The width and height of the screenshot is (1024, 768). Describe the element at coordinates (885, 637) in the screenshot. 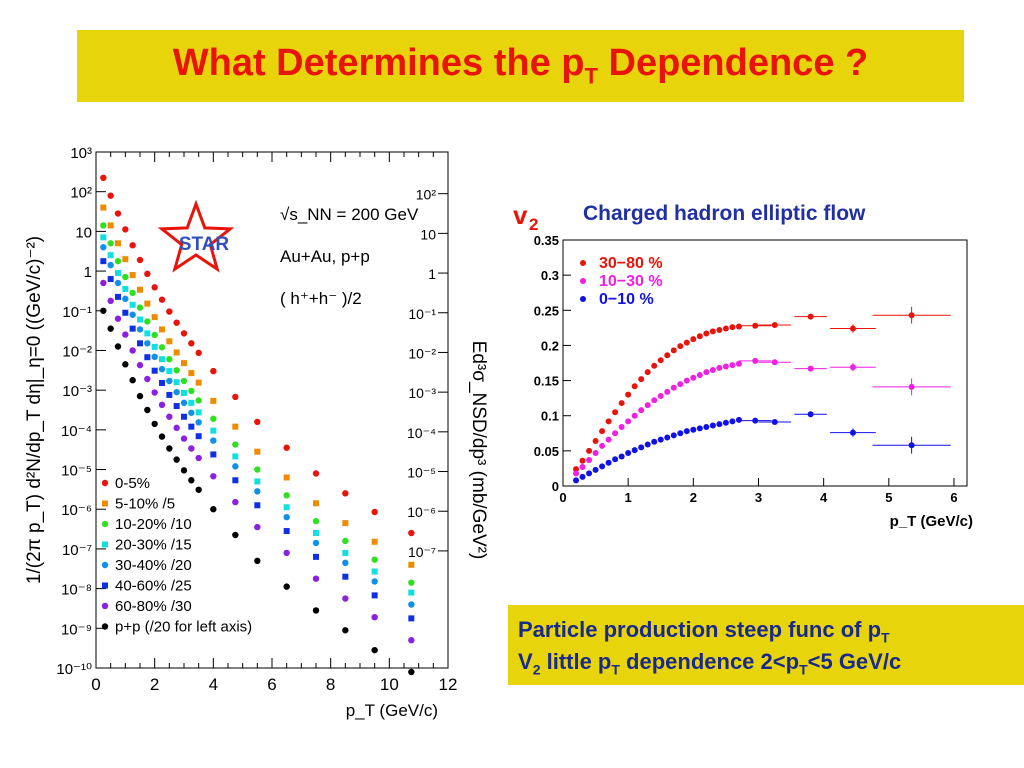

I see `conclusion-line-1-sub: T` at that location.